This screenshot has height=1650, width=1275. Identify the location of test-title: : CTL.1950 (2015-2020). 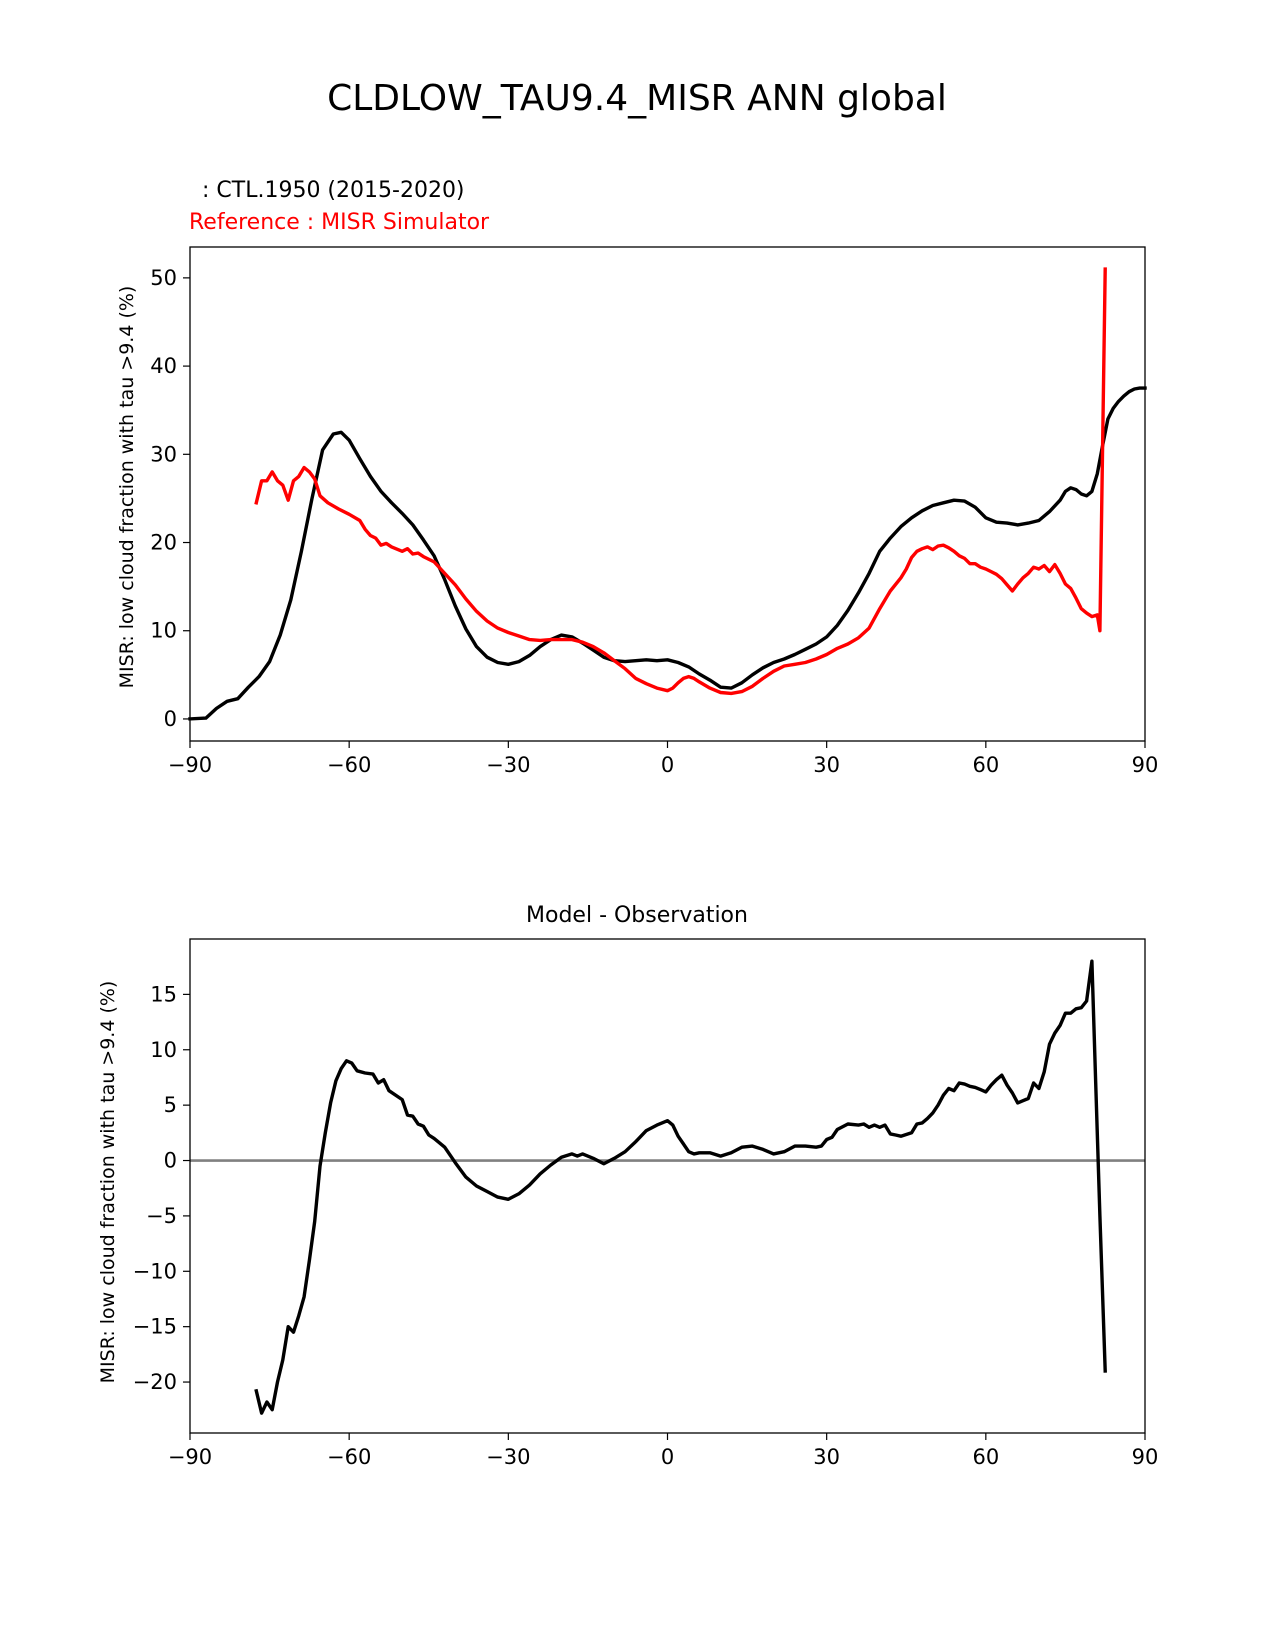
(333, 190).